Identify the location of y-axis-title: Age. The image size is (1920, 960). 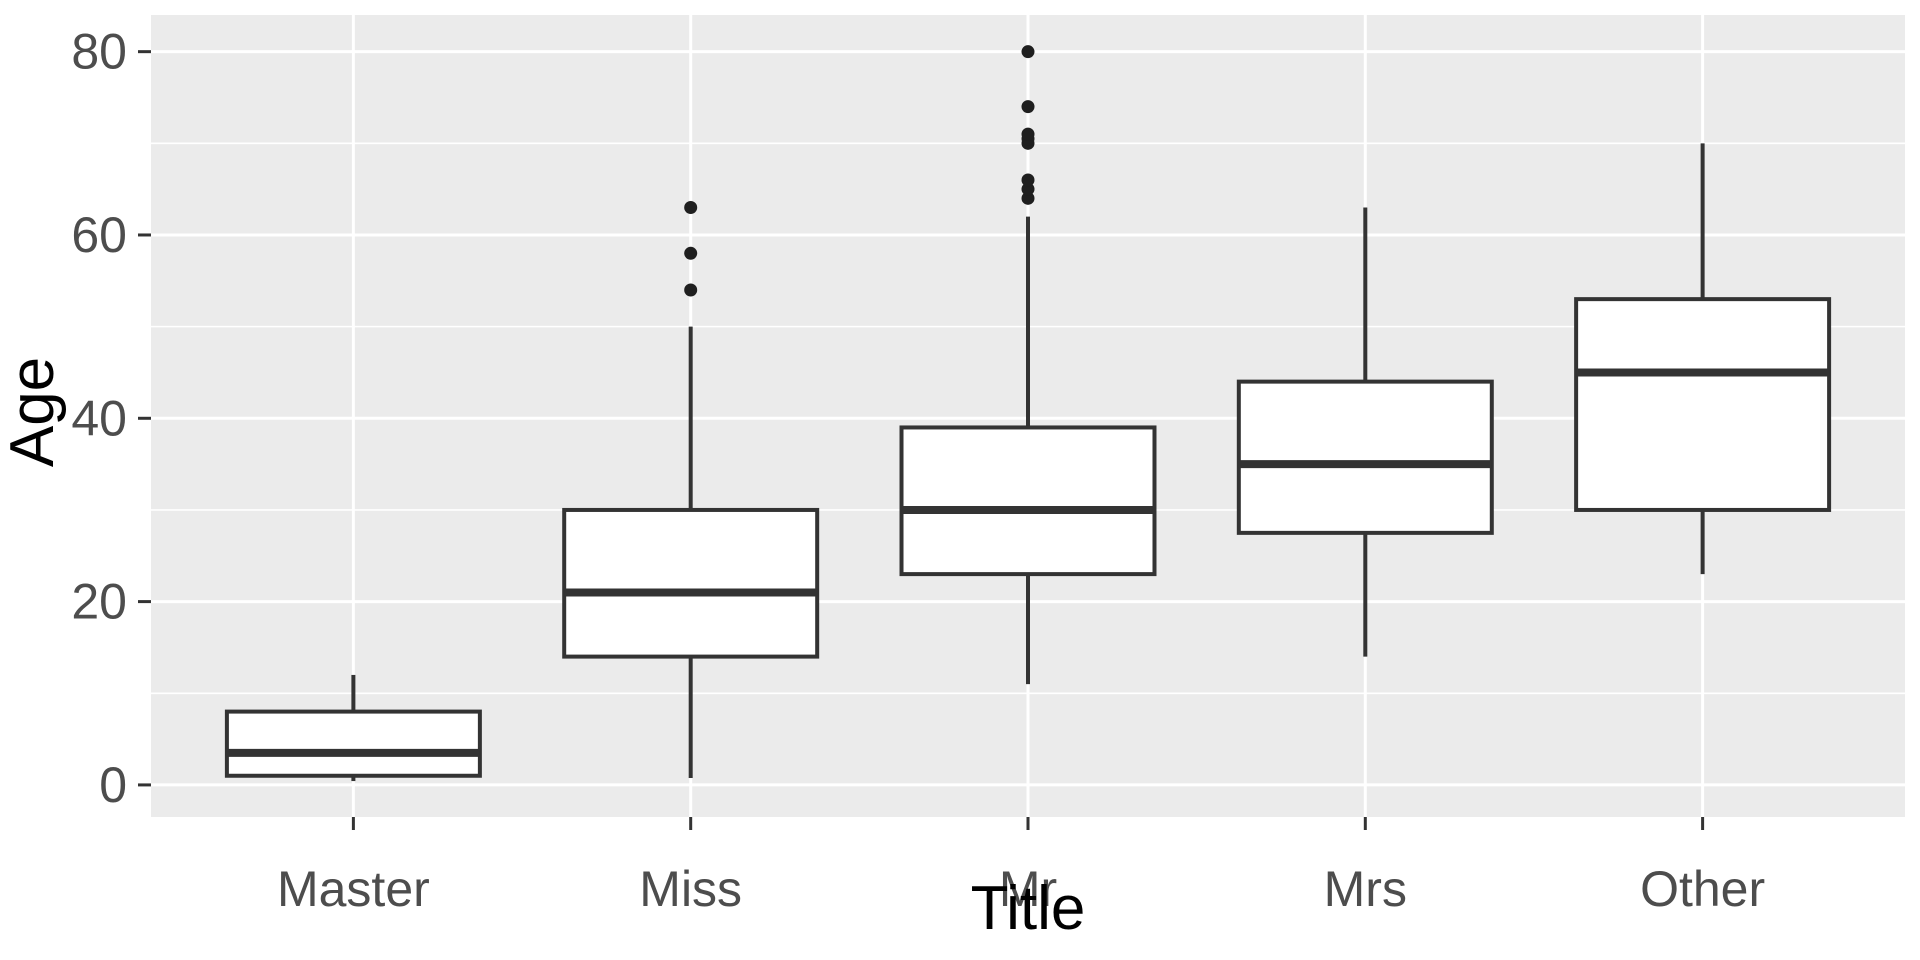
(33, 412).